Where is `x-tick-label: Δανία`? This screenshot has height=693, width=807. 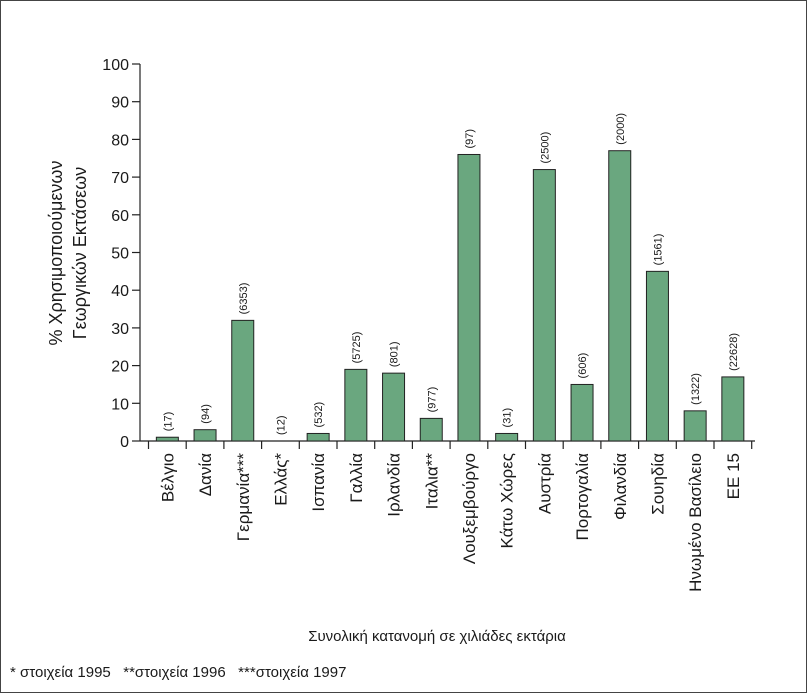 x-tick-label: Δανία is located at coordinates (205, 474).